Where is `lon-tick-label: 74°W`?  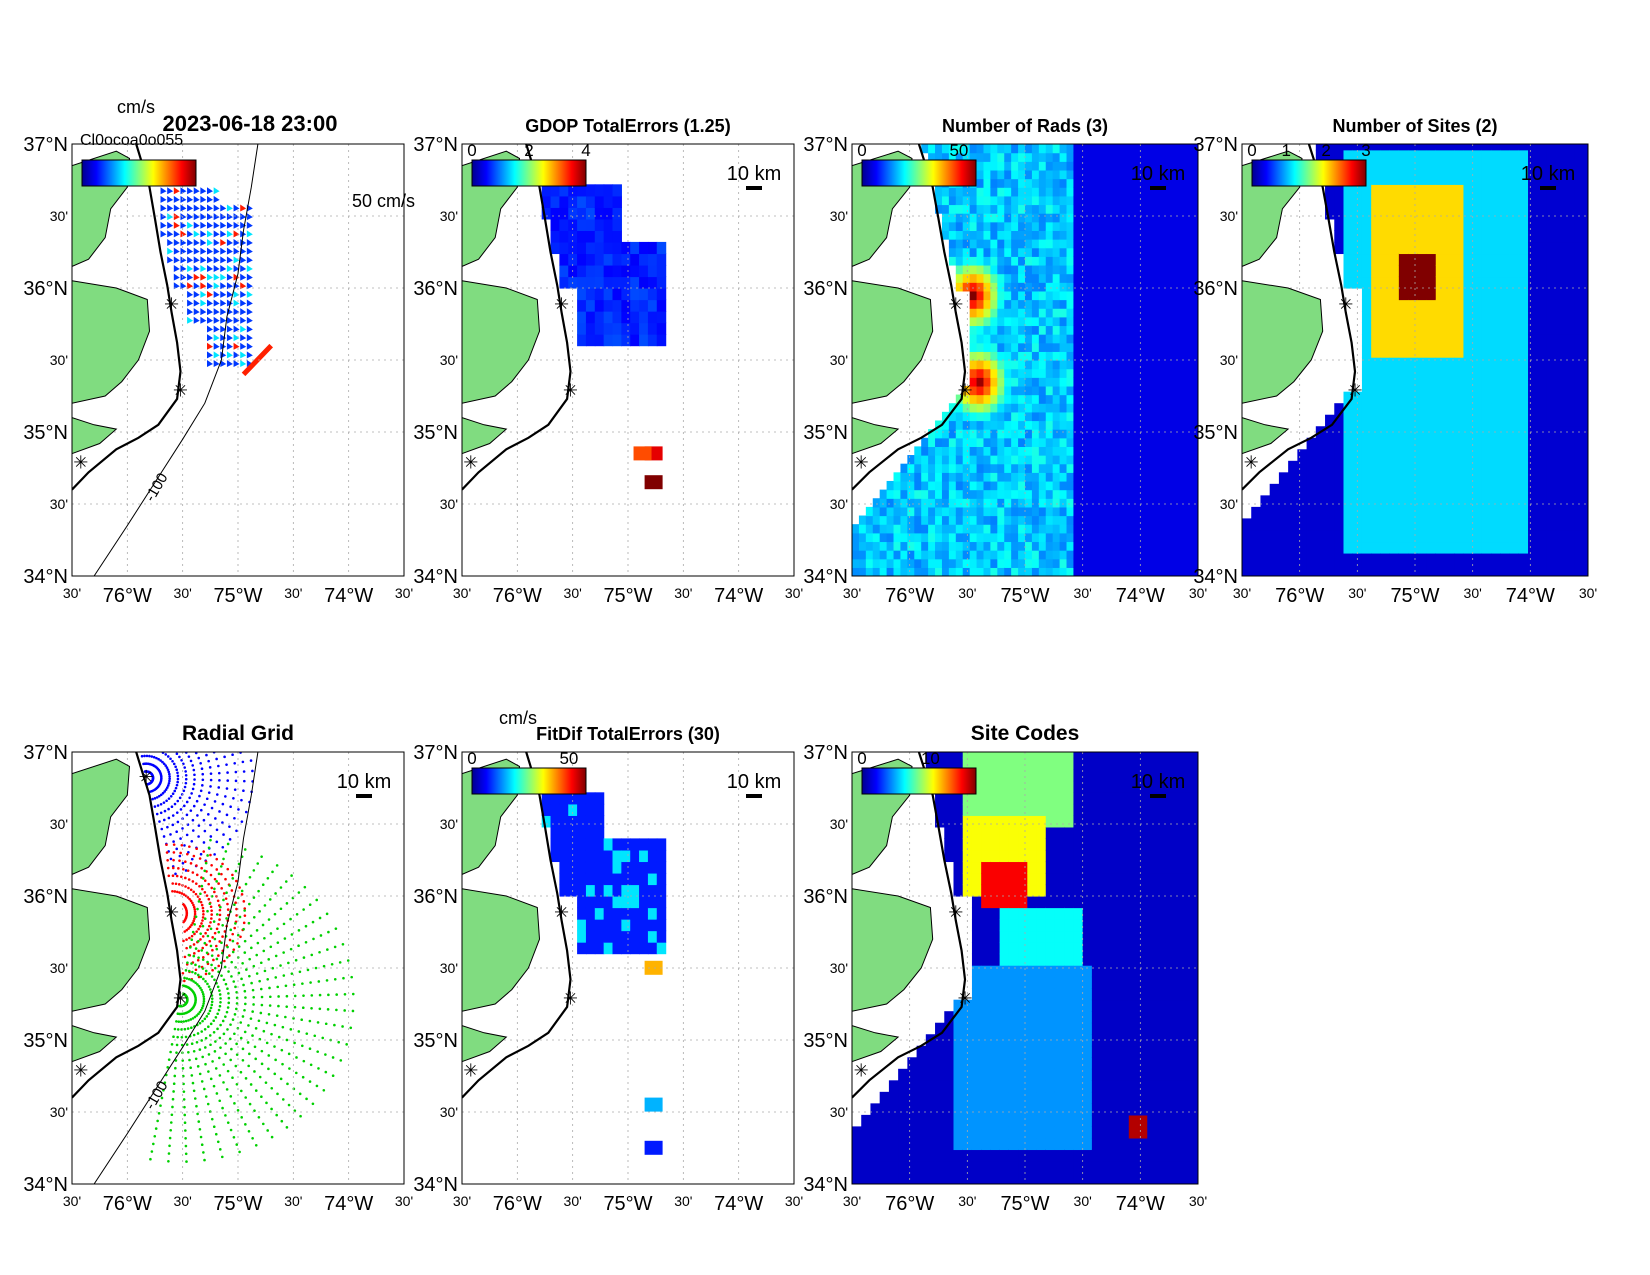
lon-tick-label: 74°W is located at coordinates (738, 596).